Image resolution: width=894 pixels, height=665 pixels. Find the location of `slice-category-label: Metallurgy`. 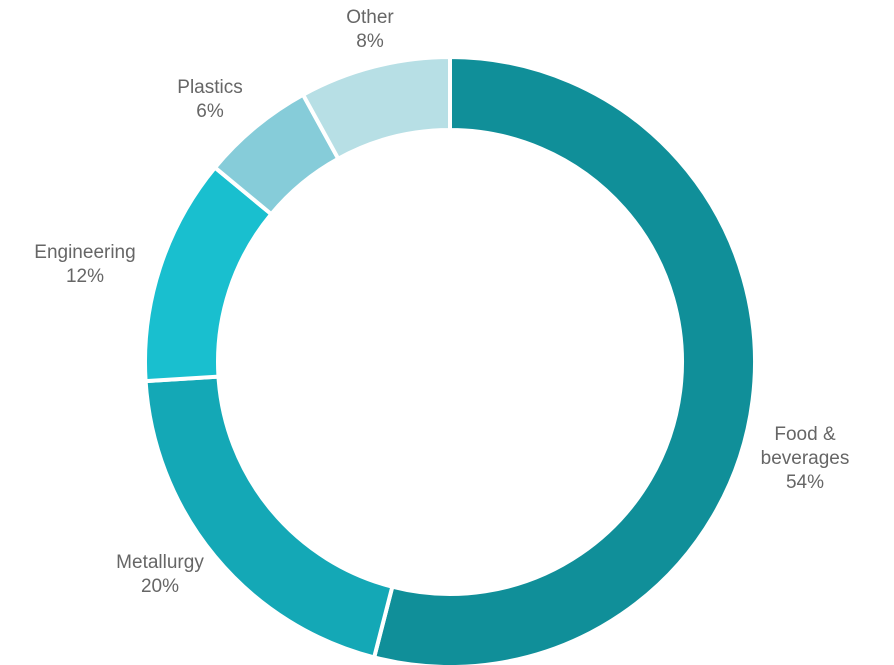

slice-category-label: Metallurgy is located at coordinates (160, 562).